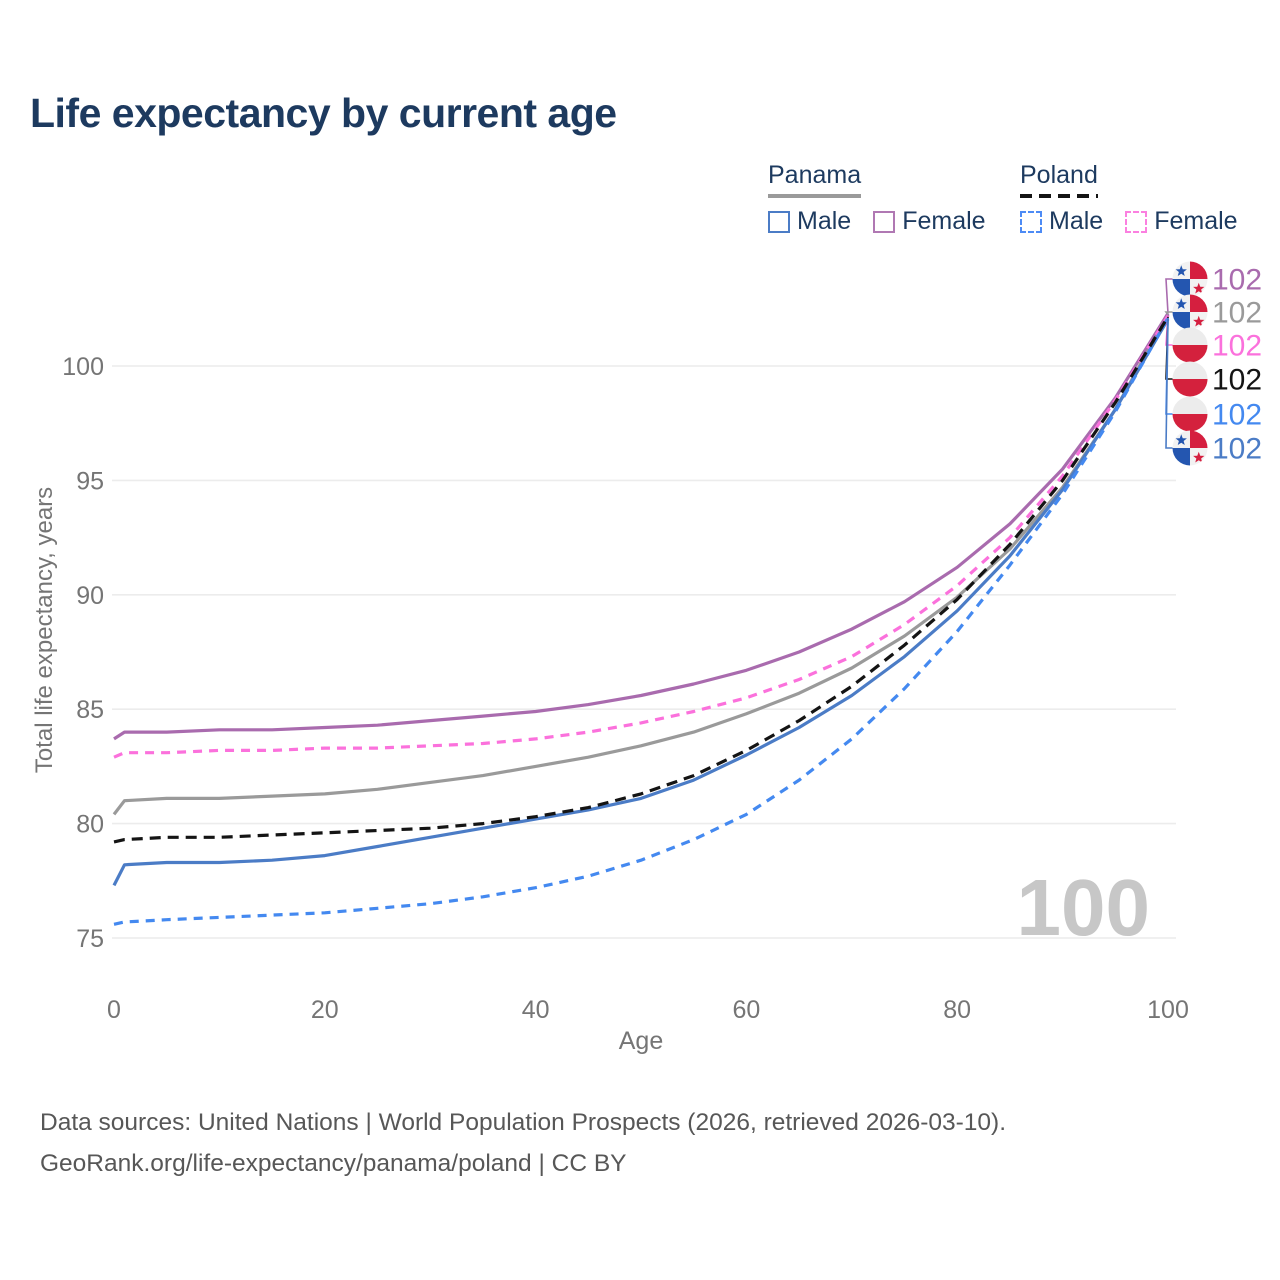 This screenshot has height=1280, width=1280. Describe the element at coordinates (323, 113) in the screenshot. I see `page-title: Life expectancy by current age` at that location.